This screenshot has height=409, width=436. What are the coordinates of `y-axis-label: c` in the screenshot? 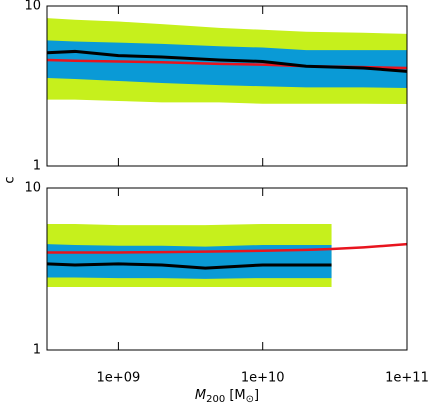 It's located at (10, 179).